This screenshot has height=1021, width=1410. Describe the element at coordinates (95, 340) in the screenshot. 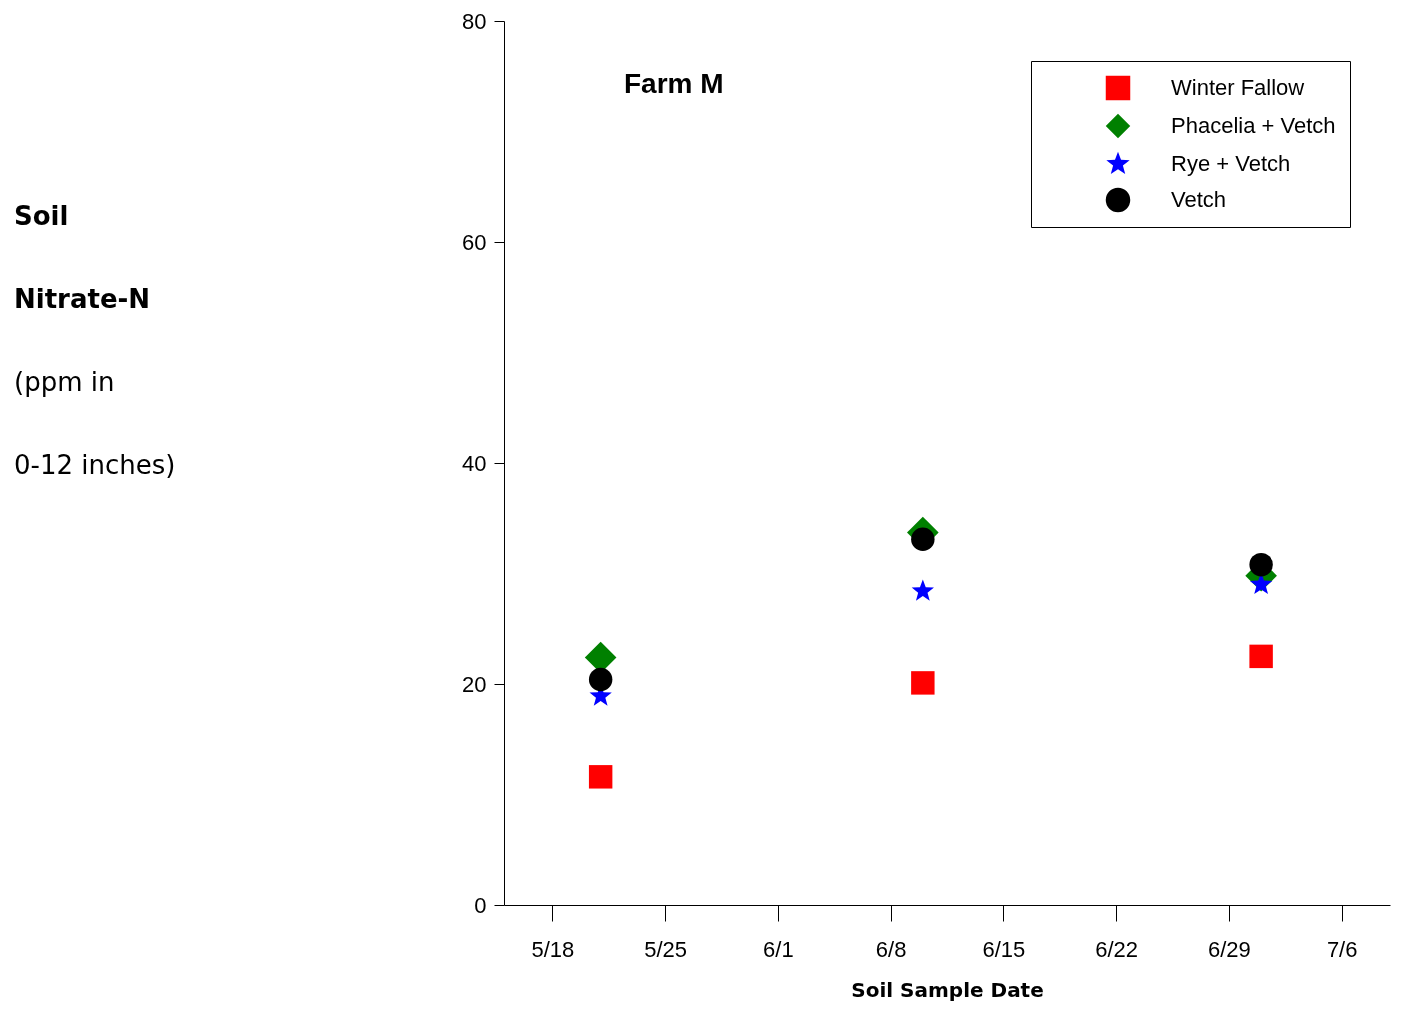

I see `text: Soil Nitrate-N (ppm in 0-12 inches)` at that location.